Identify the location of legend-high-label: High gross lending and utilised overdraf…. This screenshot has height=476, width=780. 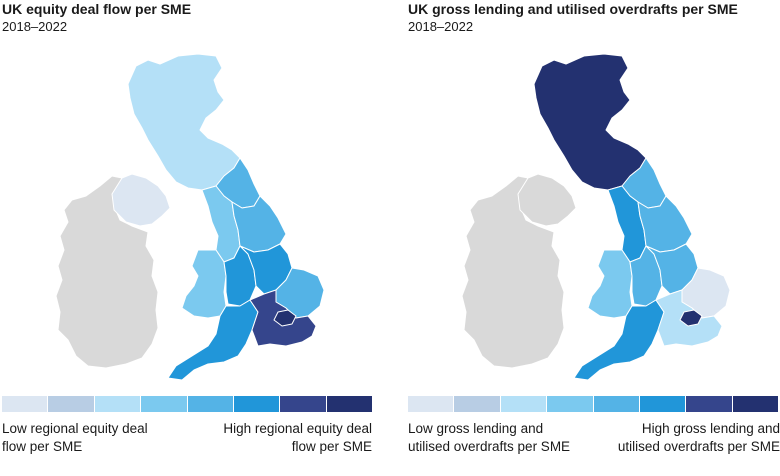
(698, 437).